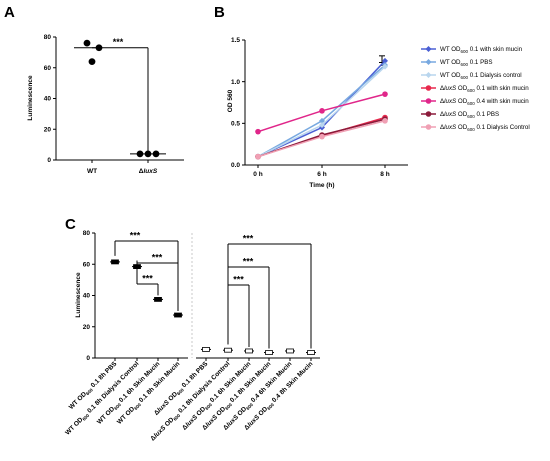  What do you see at coordinates (292, 382) in the screenshot?
I see `tick-text: 0.4 8h Skin Mucin` at bounding box center [292, 382].